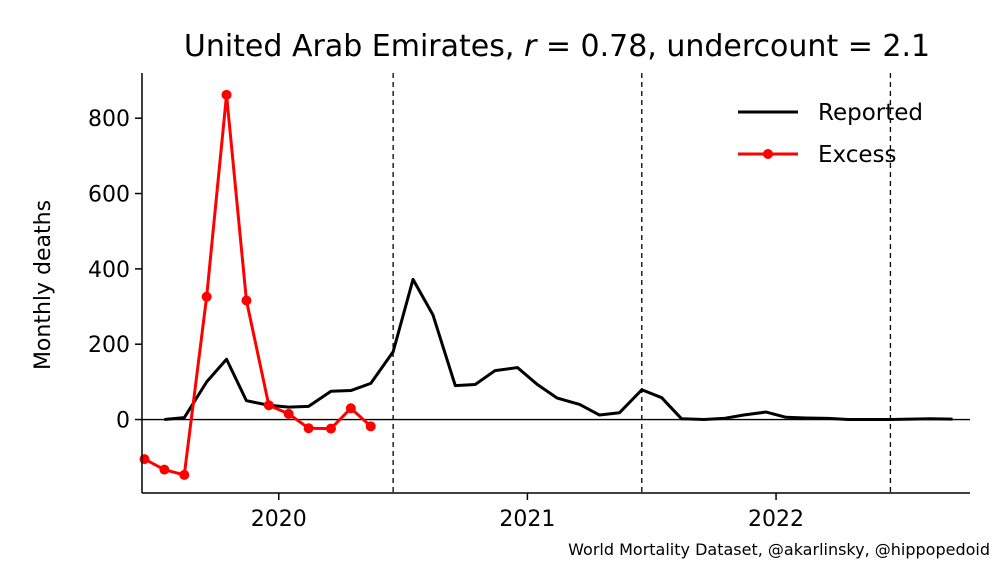 The image size is (1000, 562). What do you see at coordinates (43, 285) in the screenshot?
I see `y-axis-label: Monthly deaths` at bounding box center [43, 285].